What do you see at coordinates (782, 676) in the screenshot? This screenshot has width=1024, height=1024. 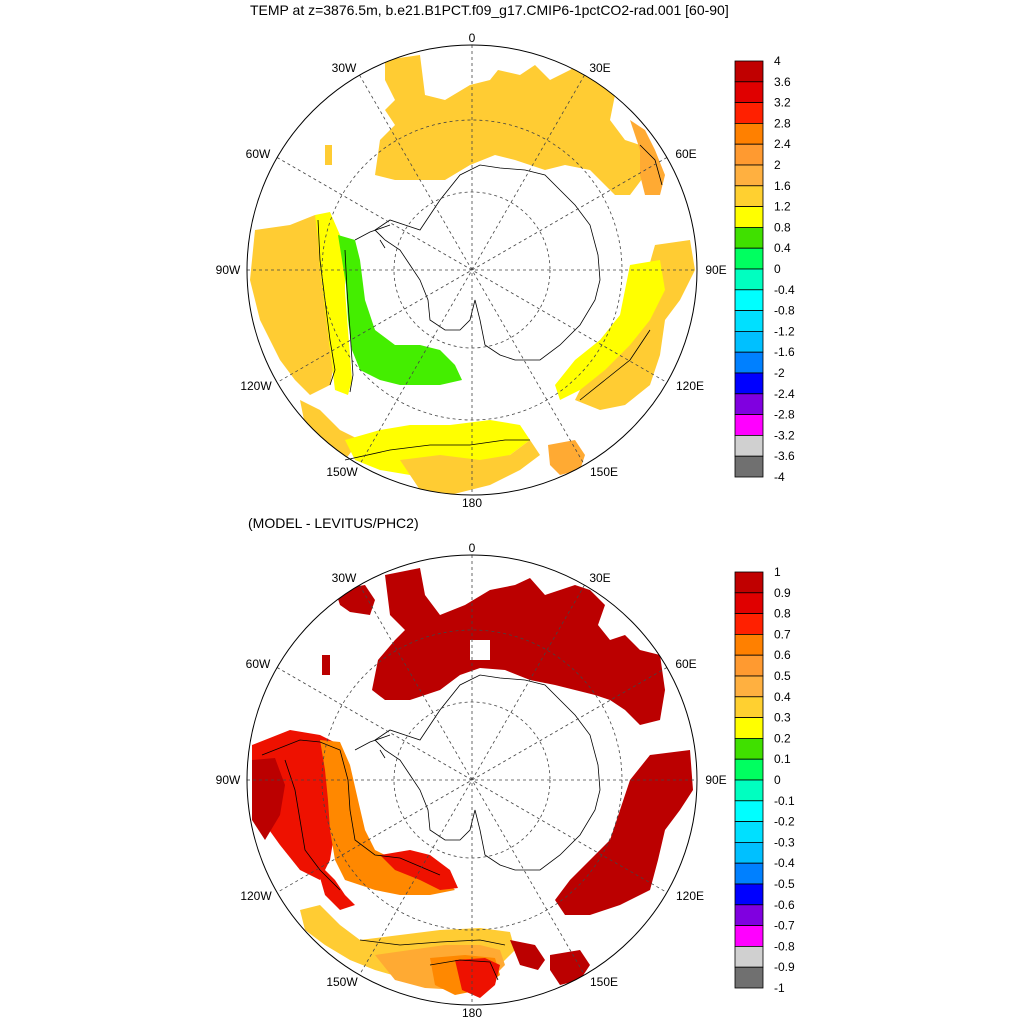 I see `p2-colorbar-label: 0.5` at bounding box center [782, 676].